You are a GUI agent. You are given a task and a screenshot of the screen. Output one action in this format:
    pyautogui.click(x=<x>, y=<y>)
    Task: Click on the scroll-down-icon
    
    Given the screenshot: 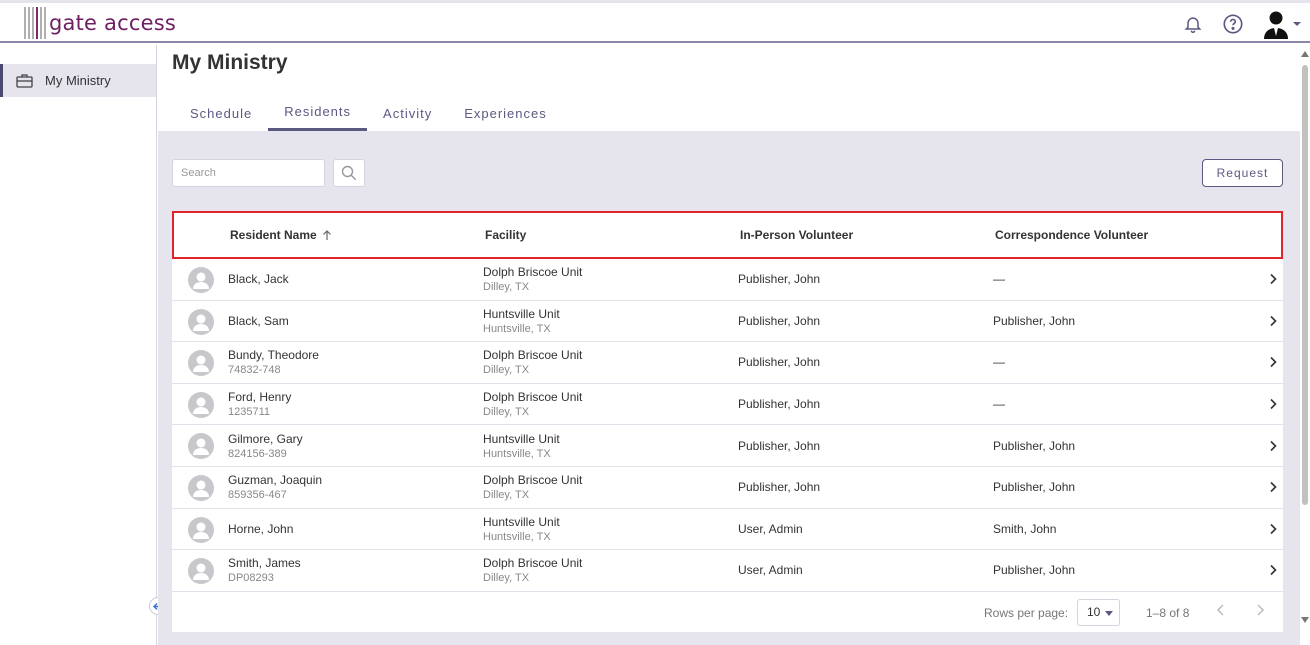 What is the action you would take?
    pyautogui.click(x=1305, y=620)
    